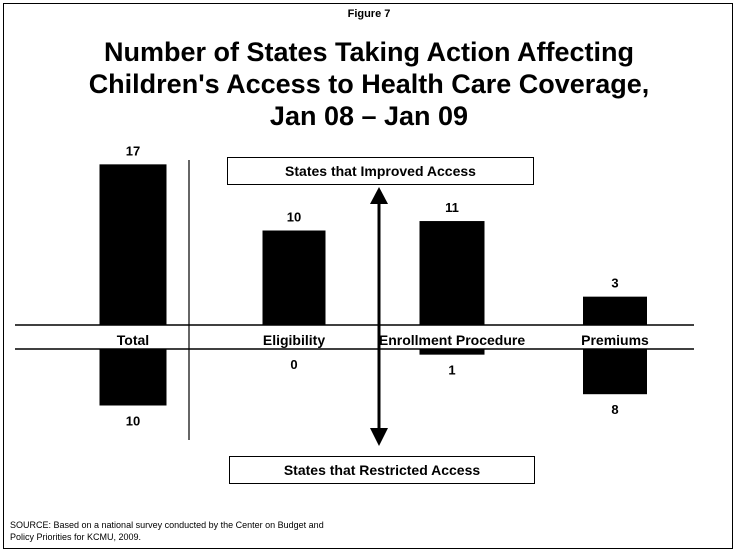  Describe the element at coordinates (369, 116) in the screenshot. I see `title-line-3: Jan 08 – Jan 09` at that location.